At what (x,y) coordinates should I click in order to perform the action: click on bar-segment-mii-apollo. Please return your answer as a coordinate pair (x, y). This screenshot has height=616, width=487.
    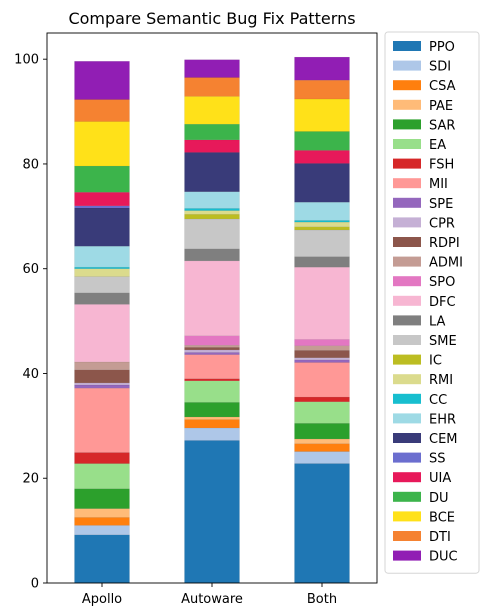
    Looking at the image, I should click on (102, 420).